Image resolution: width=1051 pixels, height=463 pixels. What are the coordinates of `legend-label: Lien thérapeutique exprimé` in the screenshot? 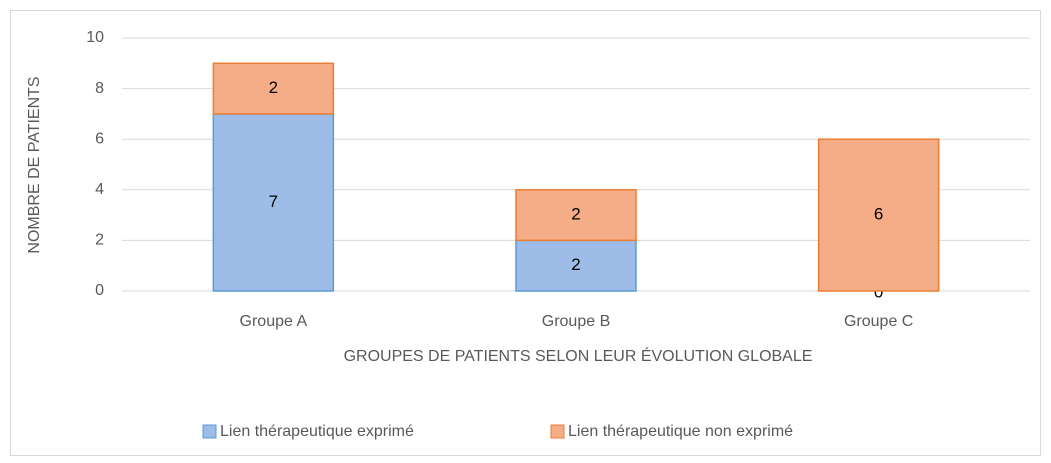 It's located at (317, 431).